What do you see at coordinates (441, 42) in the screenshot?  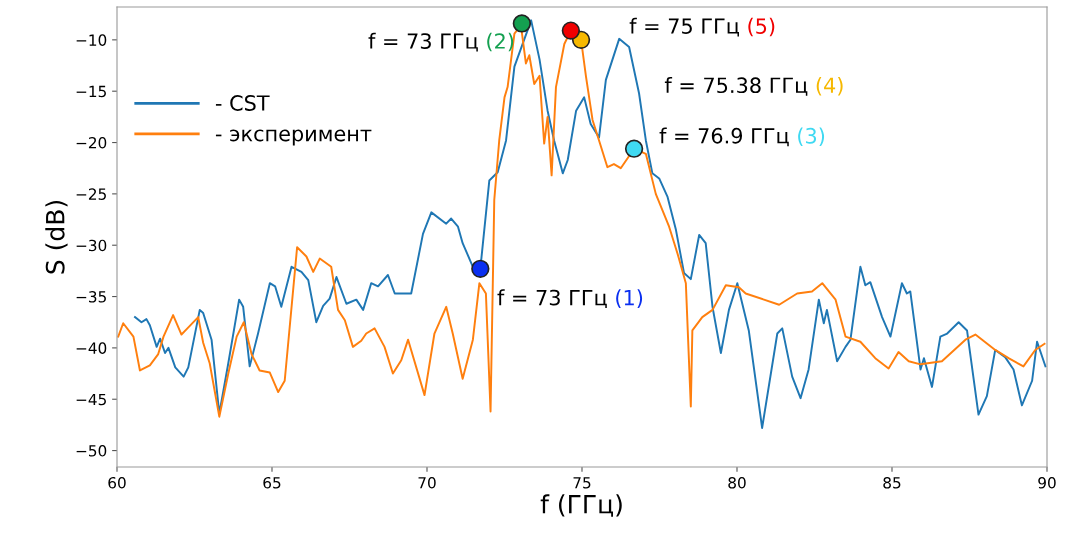 I see `annotation: f = 73 ГГц (2)` at bounding box center [441, 42].